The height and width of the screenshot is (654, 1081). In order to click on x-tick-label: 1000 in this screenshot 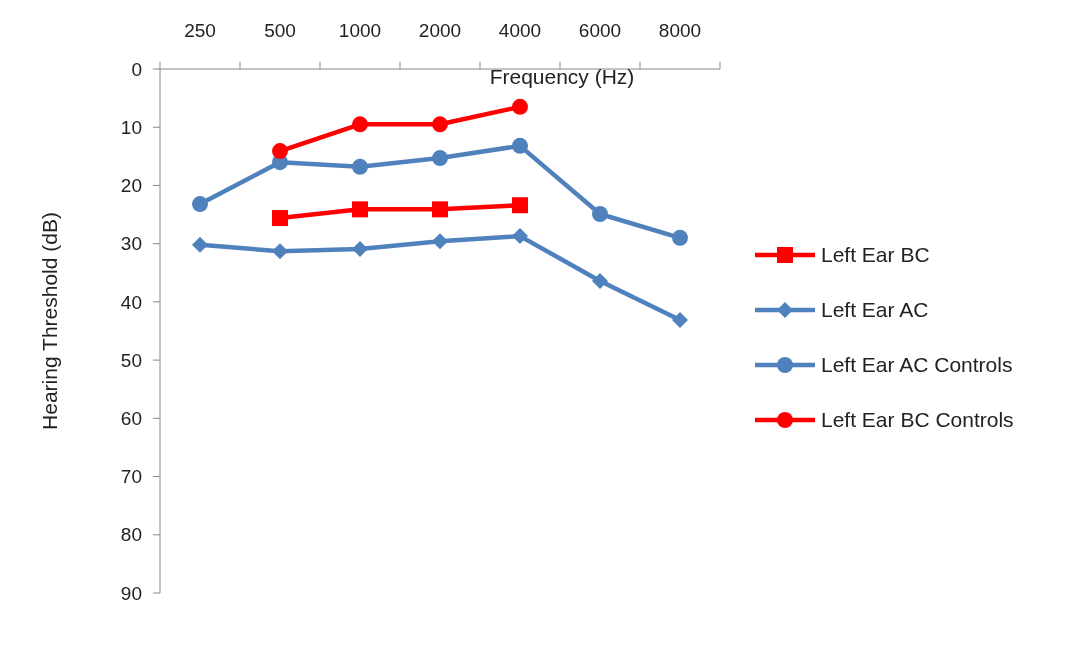, I will do `click(360, 30)`.